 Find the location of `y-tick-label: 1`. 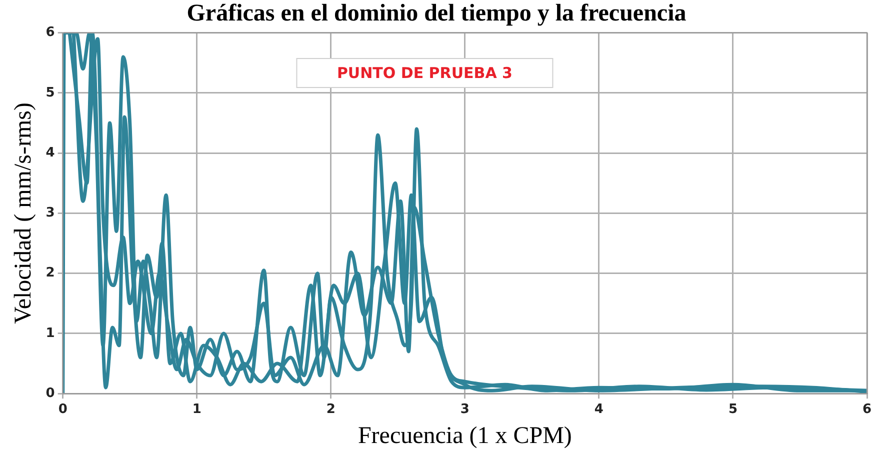

y-tick-label: 1 is located at coordinates (50, 333).